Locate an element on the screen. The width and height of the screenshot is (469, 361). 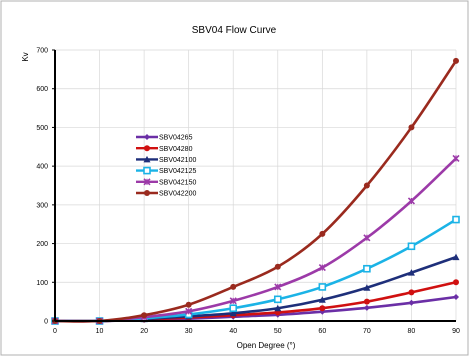
y-tick-label: 400 is located at coordinates (42, 167).